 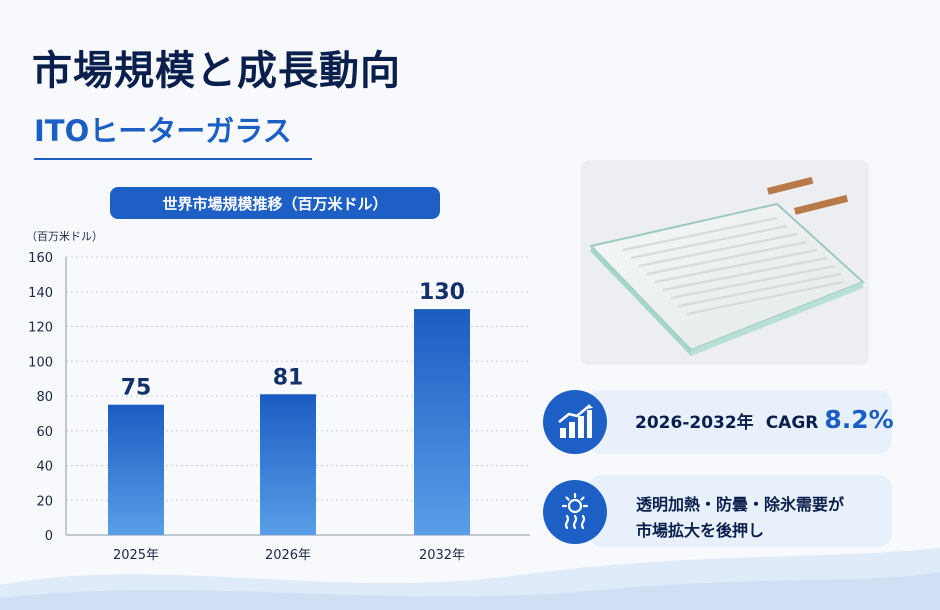 I want to click on chart-title: 世界市場規模推移（百万米ドル）, so click(x=275, y=203).